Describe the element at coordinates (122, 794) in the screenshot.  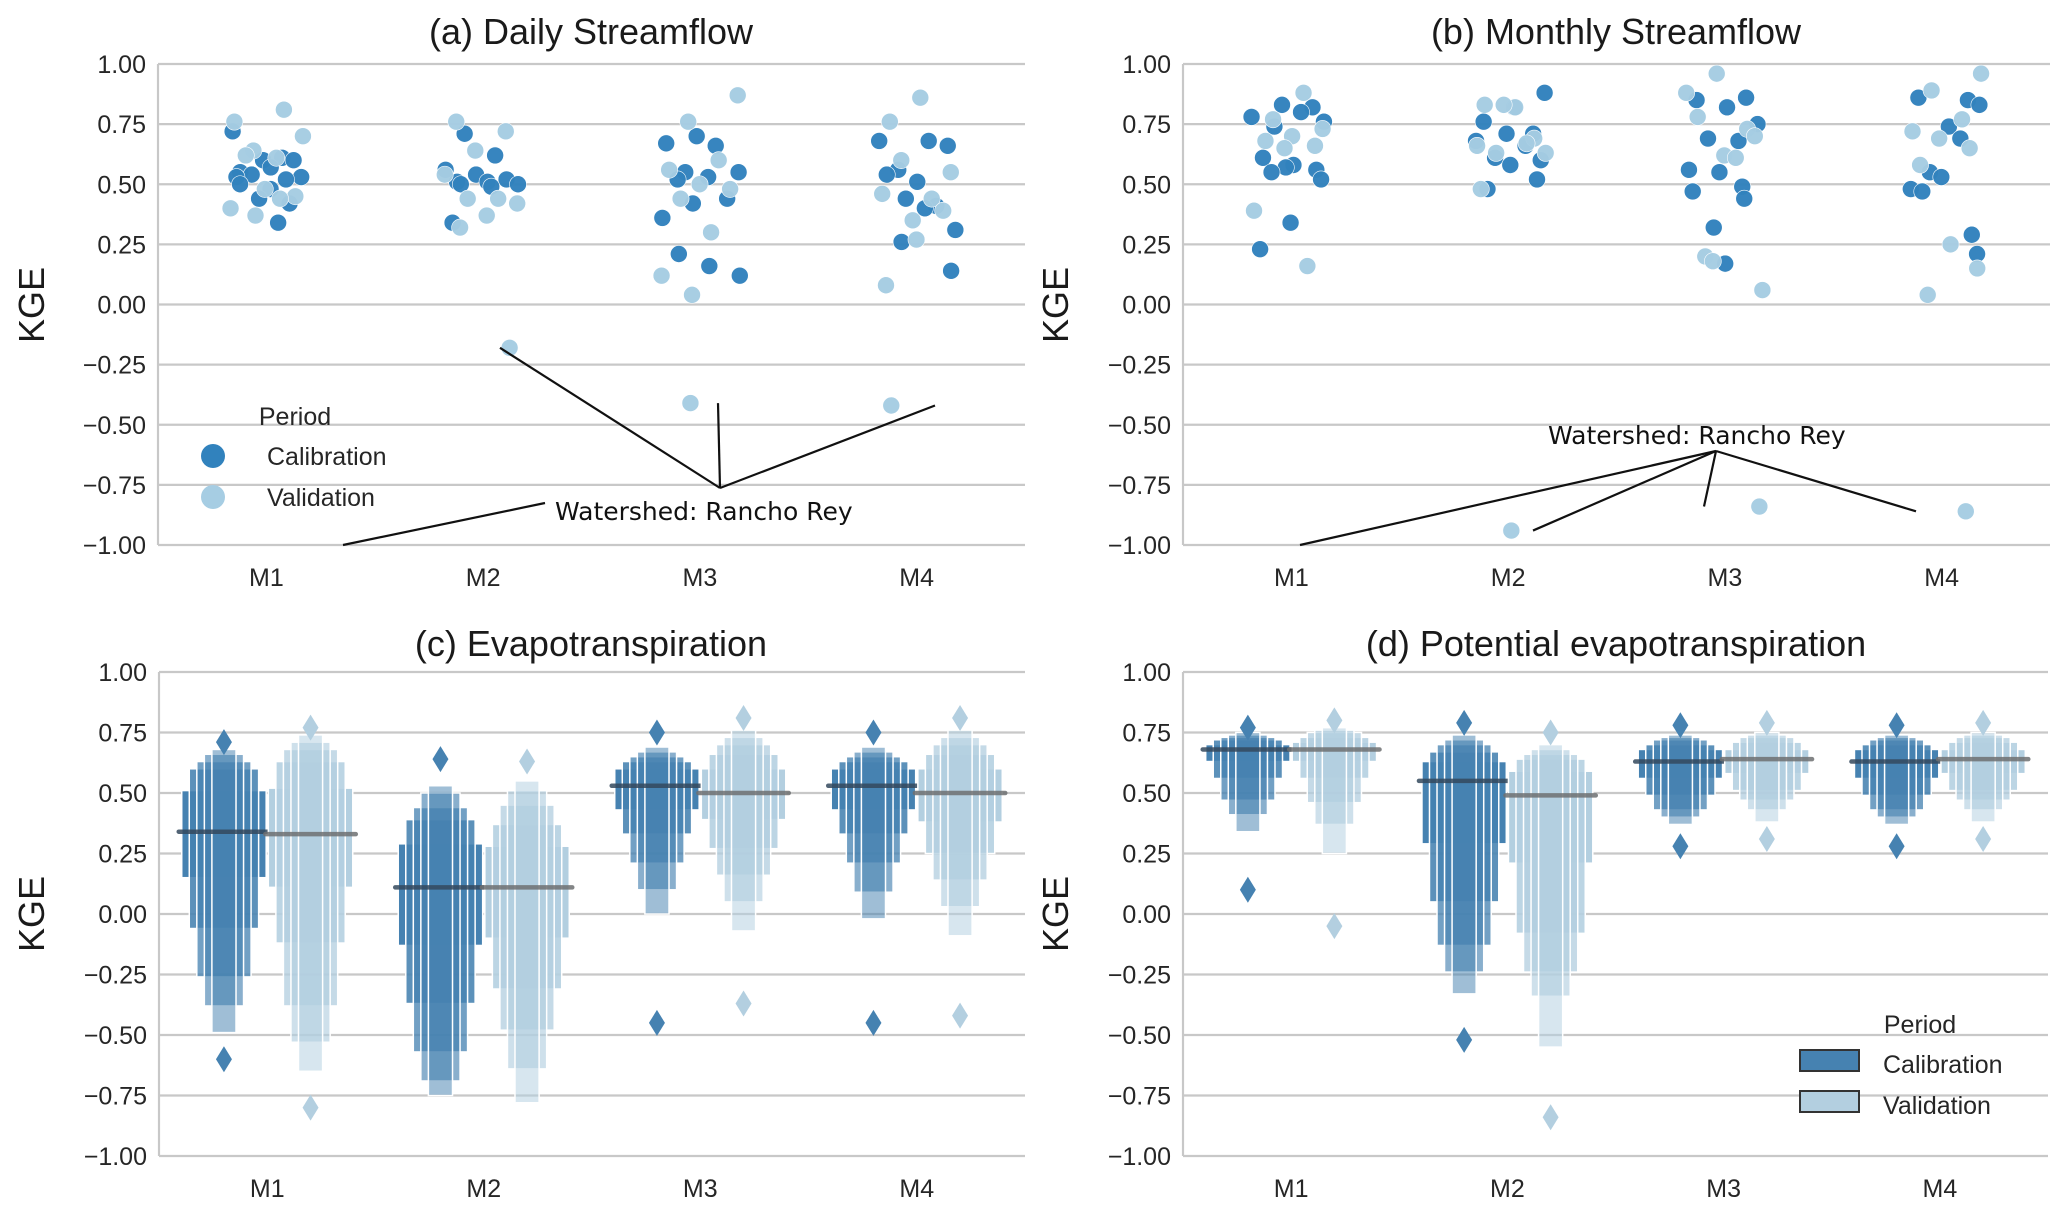
I see `y-tick-label: 0.50` at that location.